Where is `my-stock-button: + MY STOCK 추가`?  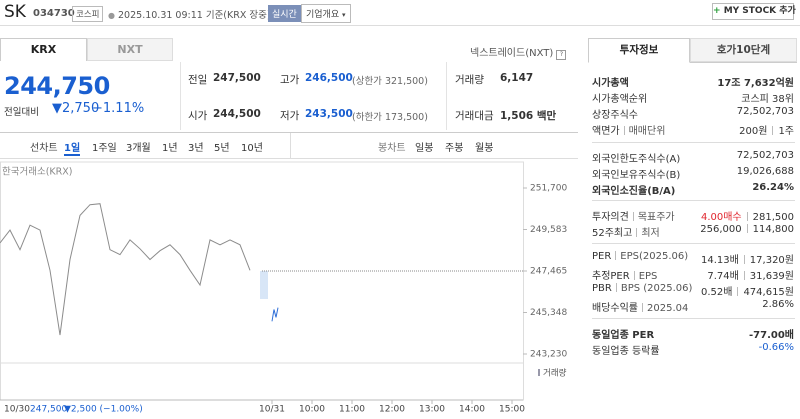
my-stock-button: + MY STOCK 추가 is located at coordinates (754, 11).